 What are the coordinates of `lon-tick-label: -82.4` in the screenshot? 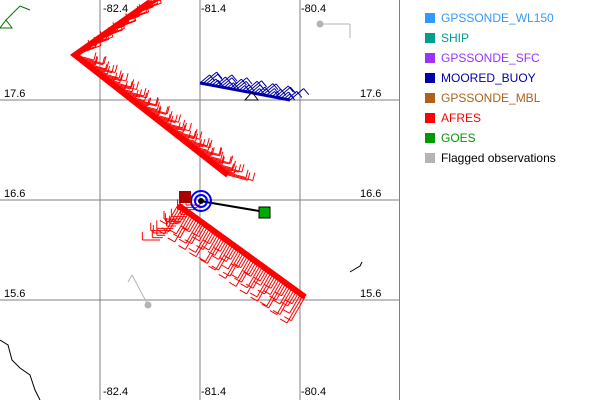 It's located at (115, 9).